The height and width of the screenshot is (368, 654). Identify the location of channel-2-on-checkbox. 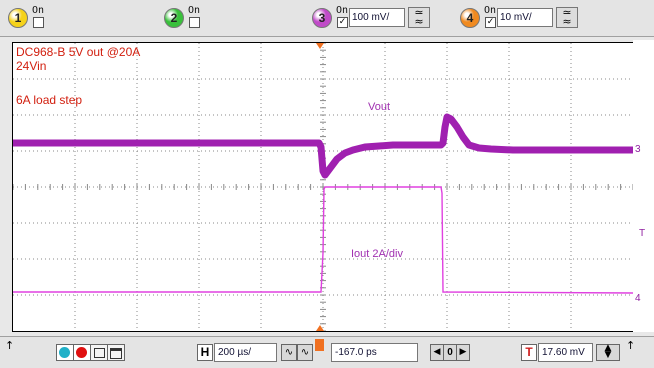
(194, 22).